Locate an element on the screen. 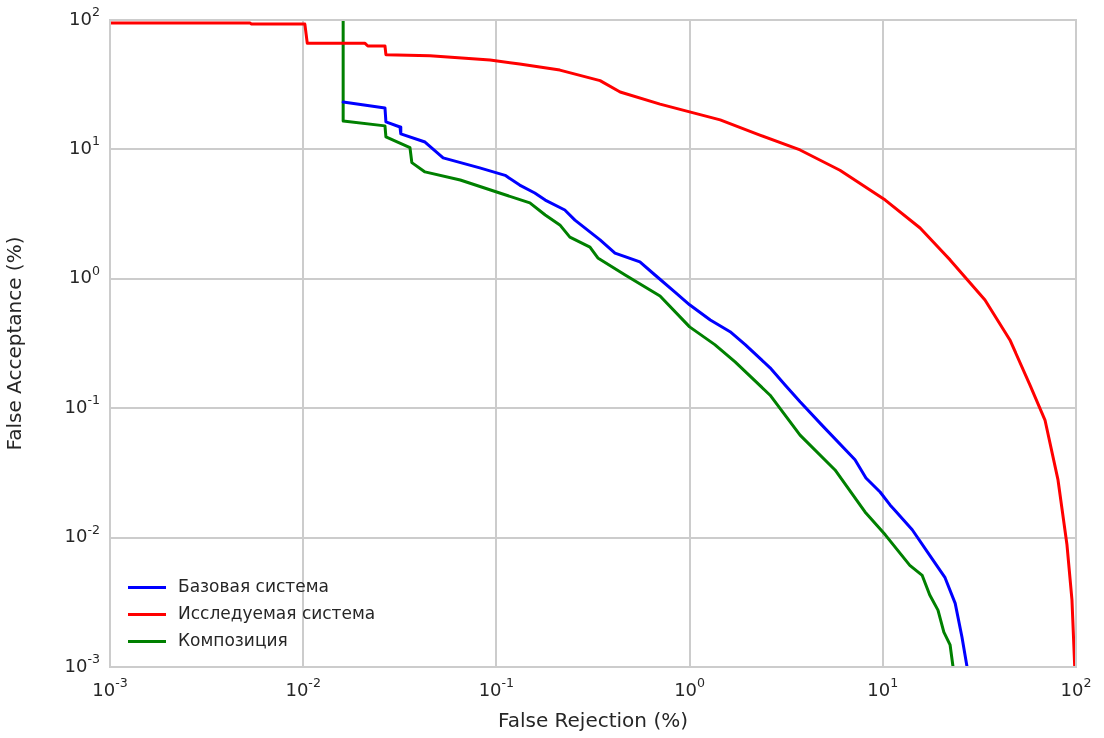 Image resolution: width=1104 pixels, height=738 pixels. y-axis-title: False Acceptance (%) is located at coordinates (14, 343).